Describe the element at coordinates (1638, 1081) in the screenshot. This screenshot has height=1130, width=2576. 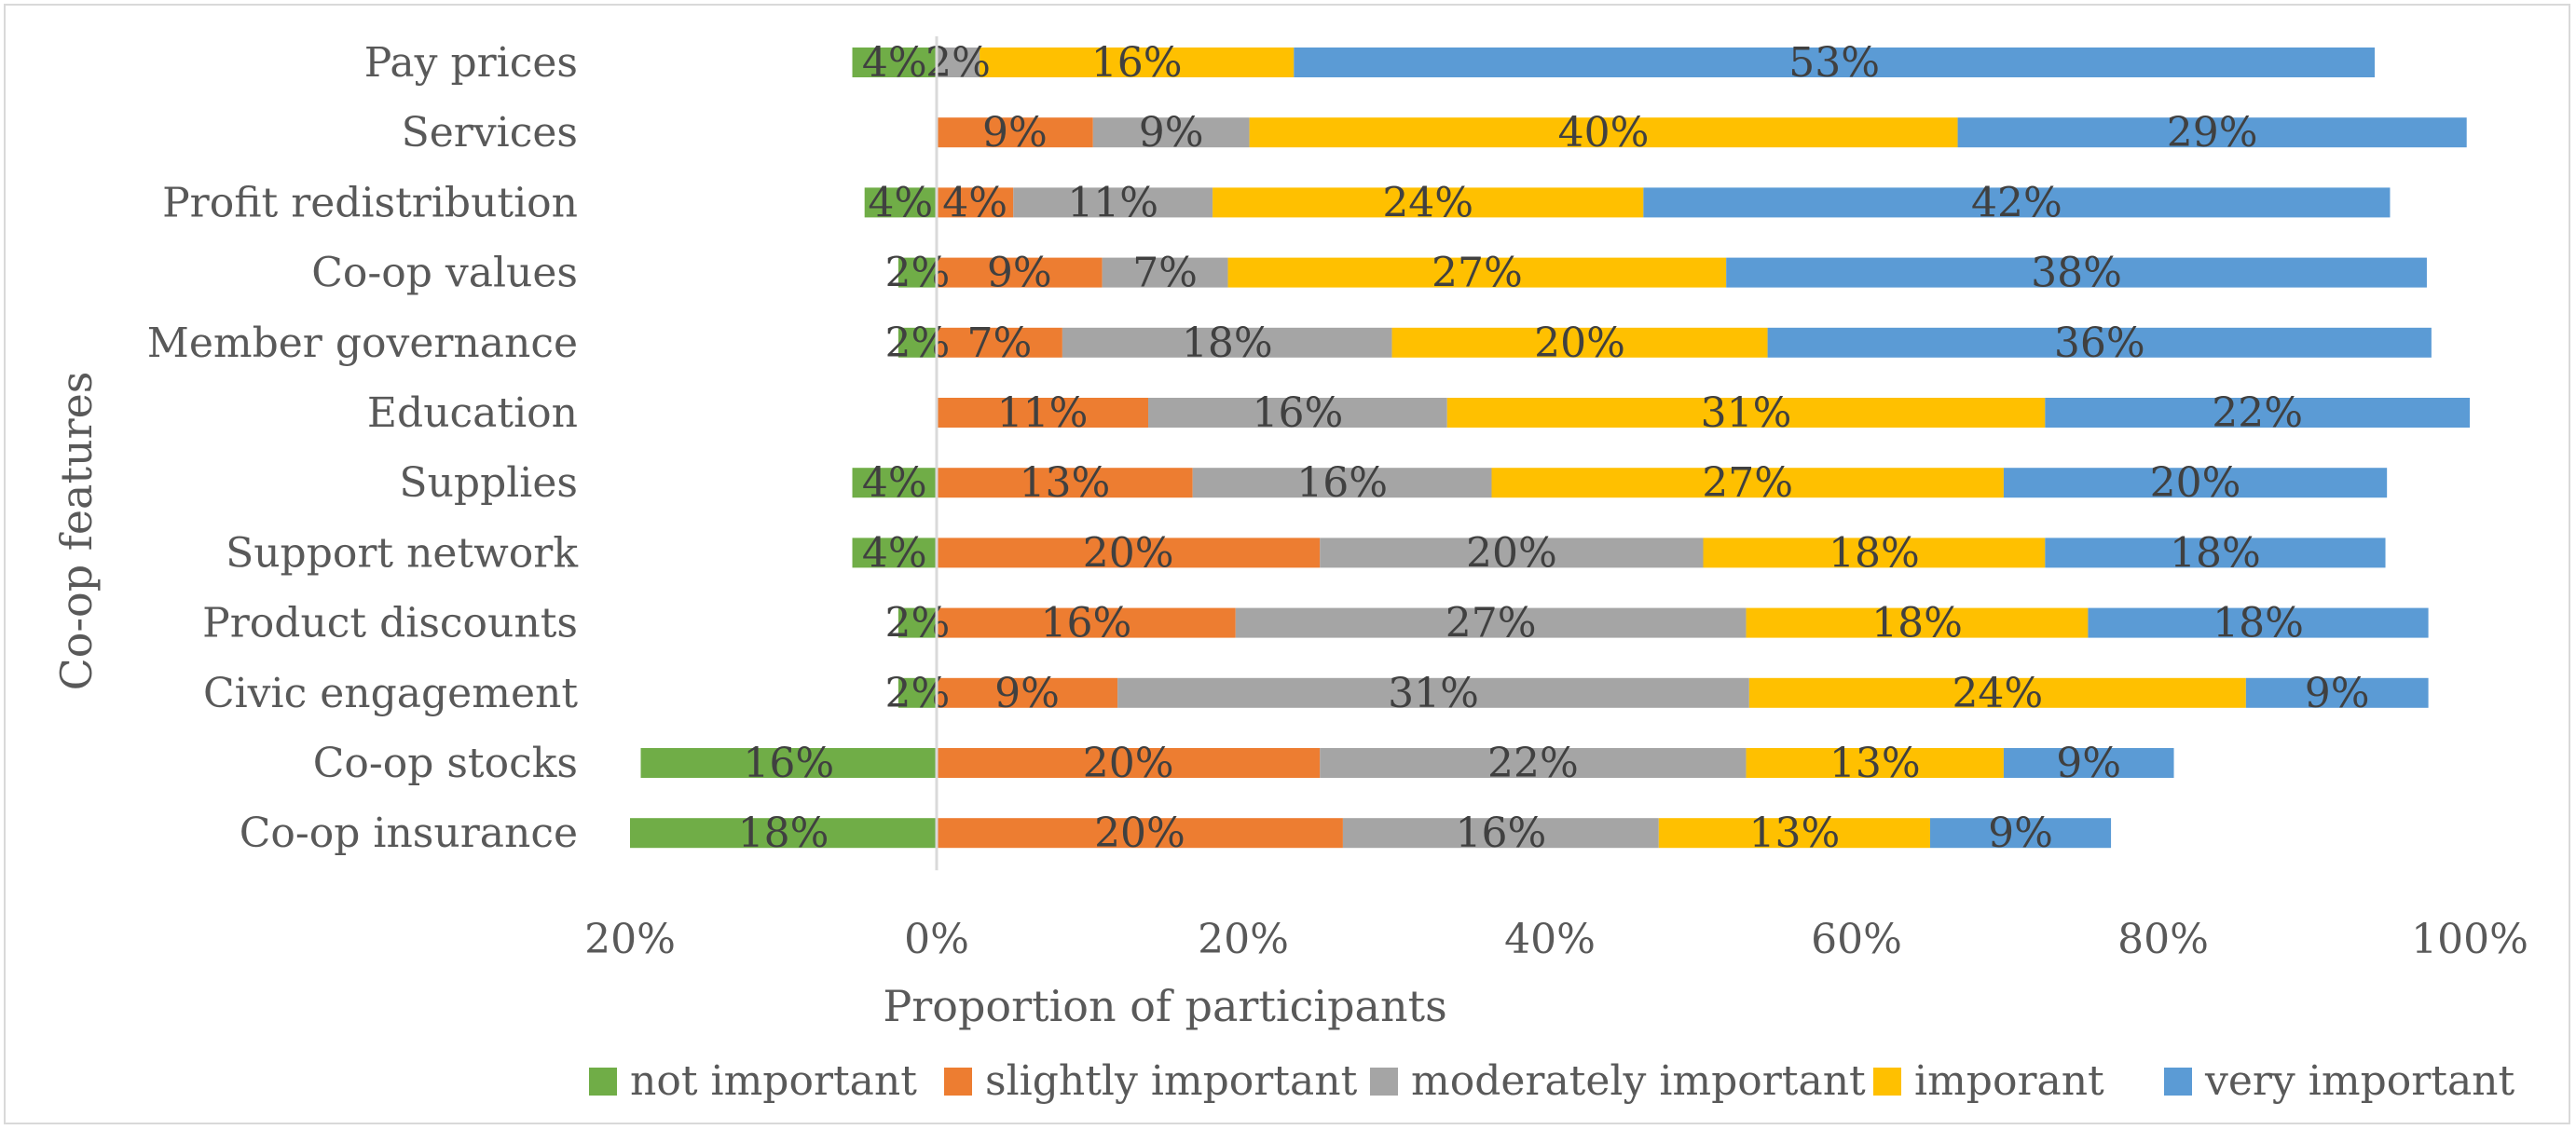
I see `legend-label: moderately important` at that location.